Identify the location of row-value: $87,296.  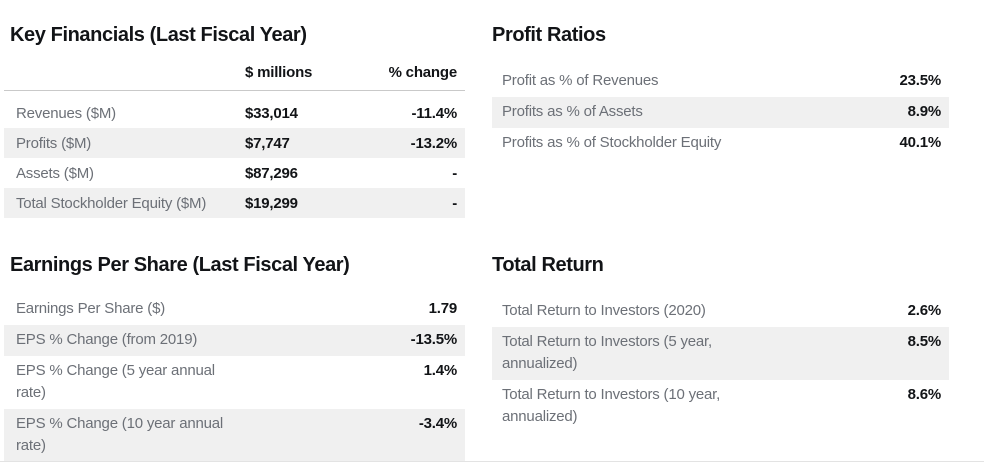
(271, 173).